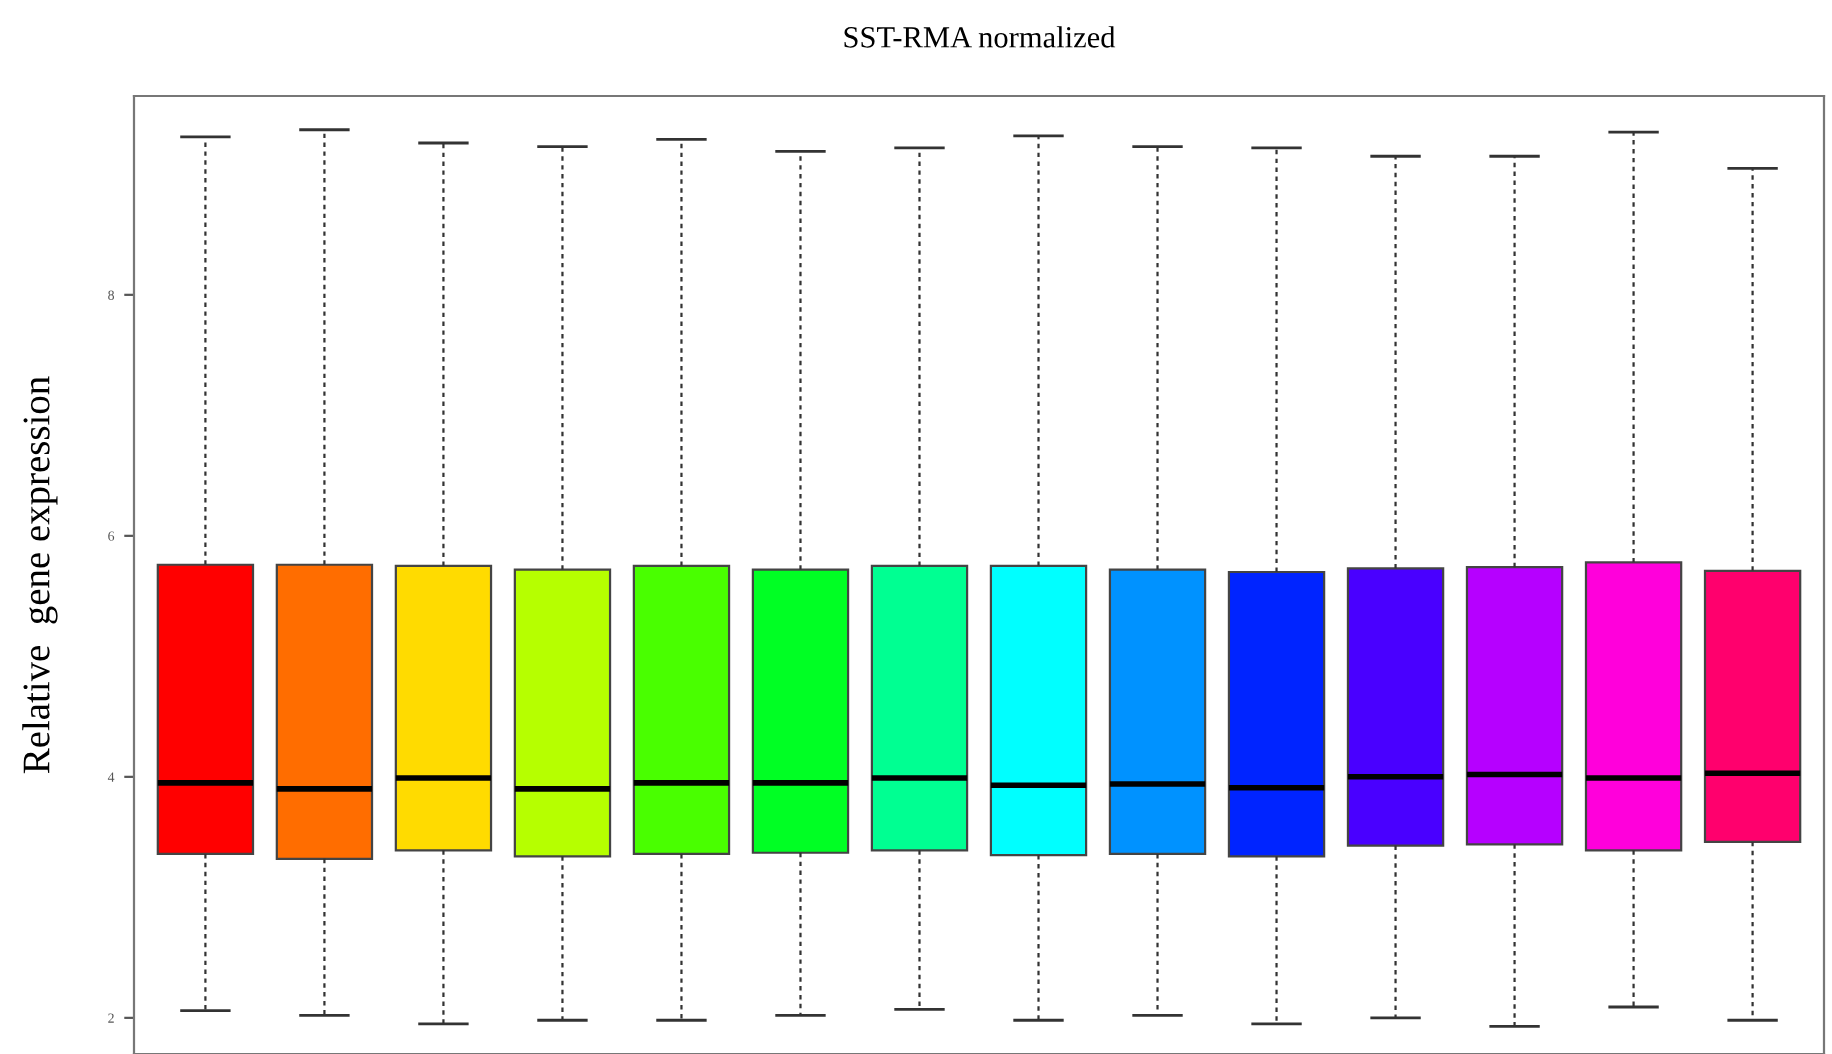 This screenshot has height=1054, width=1832. Describe the element at coordinates (980, 37) in the screenshot. I see `chart-title: SST-RMA normalized` at that location.